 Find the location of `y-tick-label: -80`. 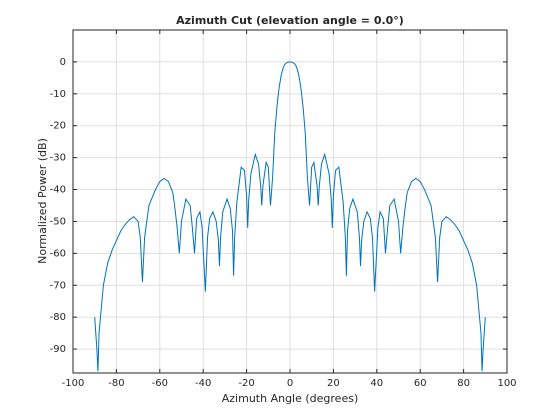

y-tick-label: -80 is located at coordinates (58, 317).